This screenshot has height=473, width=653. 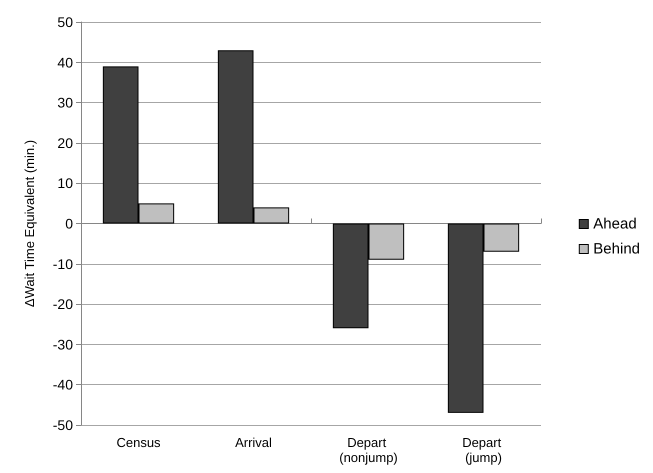 I want to click on x-tick-label: Depart (nonjump), so click(x=368, y=450).